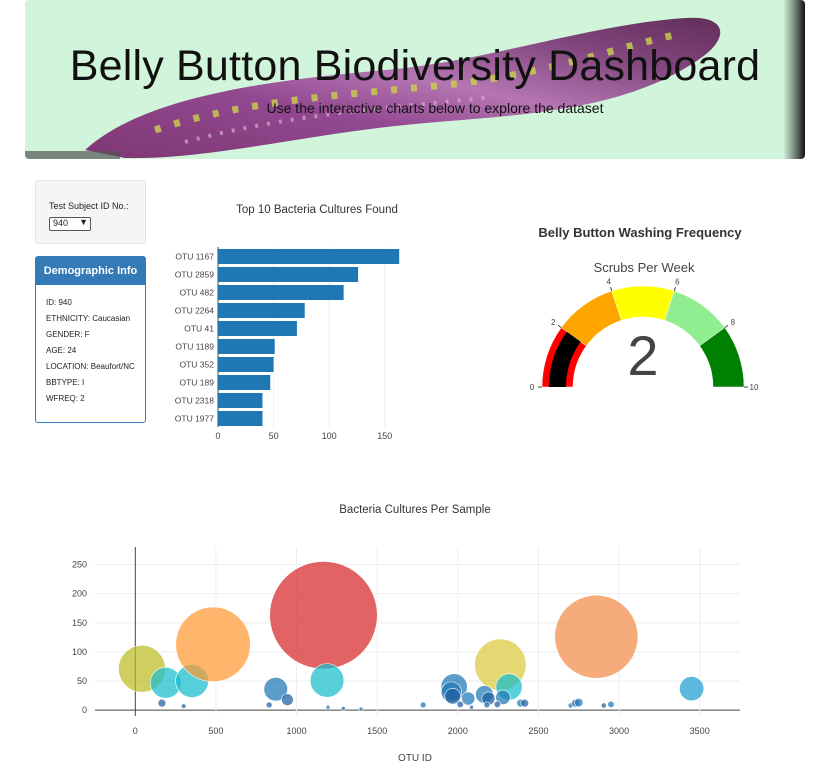 Image resolution: width=818 pixels, height=767 pixels. I want to click on bubble-x-tick-label: 500, so click(215, 731).